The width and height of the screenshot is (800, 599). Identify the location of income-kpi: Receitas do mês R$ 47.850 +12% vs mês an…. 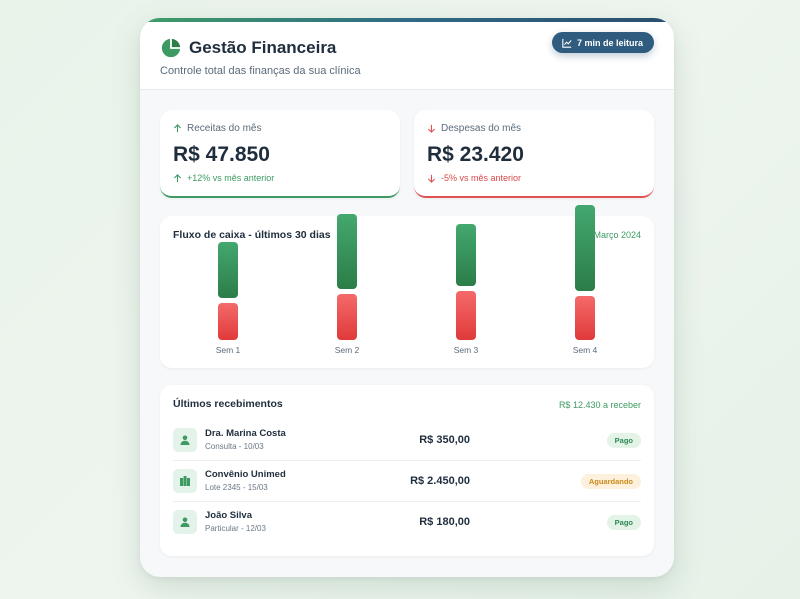
(280, 154).